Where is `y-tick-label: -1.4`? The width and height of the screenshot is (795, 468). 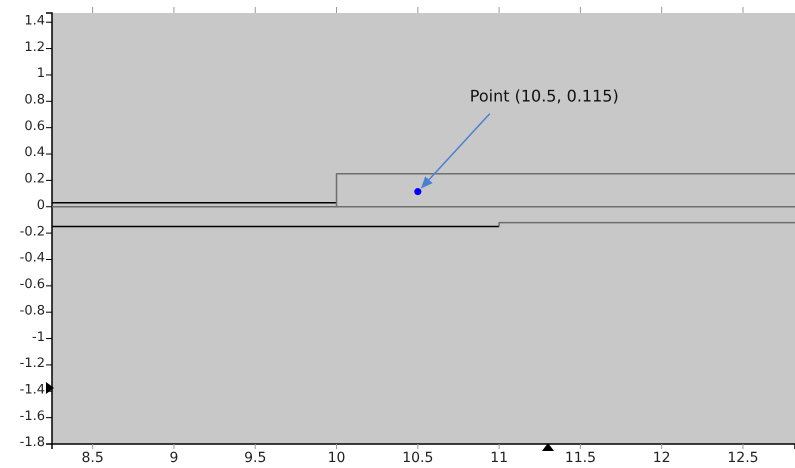 y-tick-label: -1.4 is located at coordinates (32, 390).